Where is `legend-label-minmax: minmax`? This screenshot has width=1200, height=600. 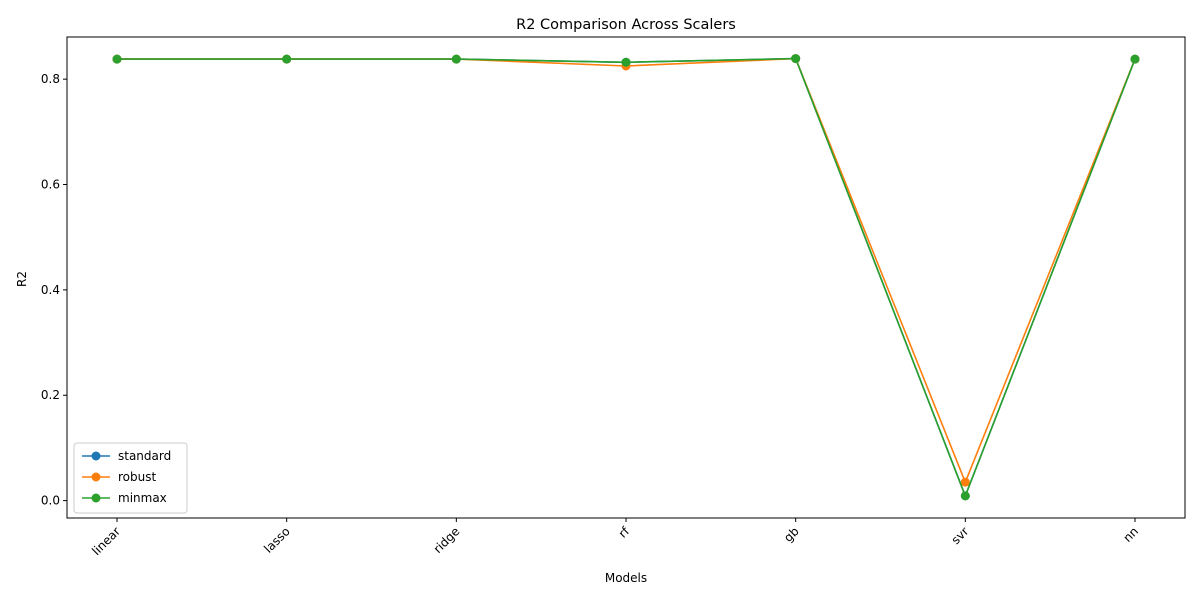 legend-label-minmax: minmax is located at coordinates (142, 498).